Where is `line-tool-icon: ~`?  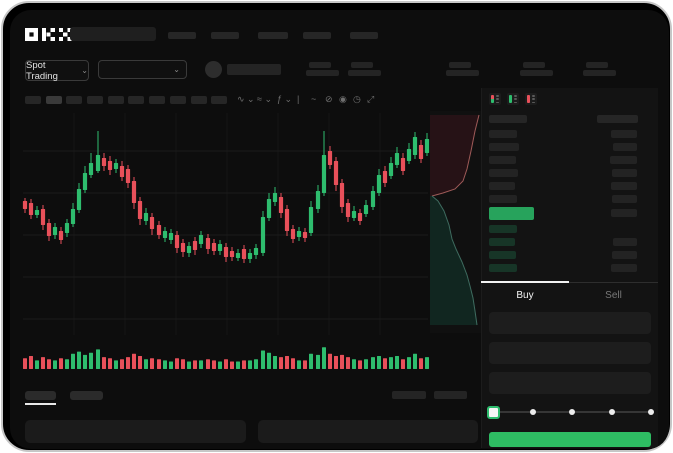 line-tool-icon: ~ is located at coordinates (314, 99).